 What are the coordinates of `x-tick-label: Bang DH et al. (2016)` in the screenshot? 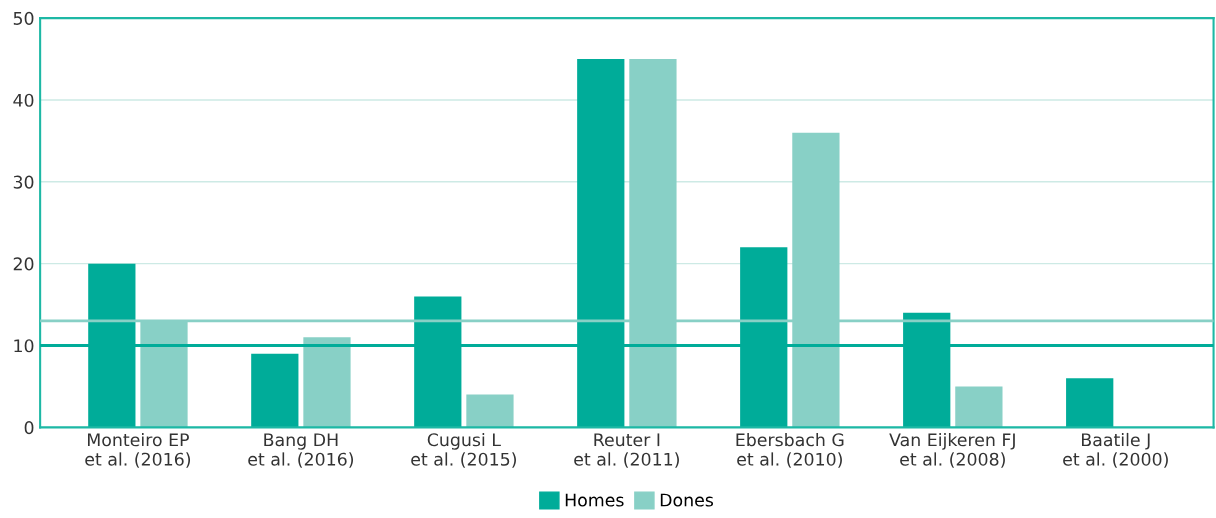 It's located at (301, 450).